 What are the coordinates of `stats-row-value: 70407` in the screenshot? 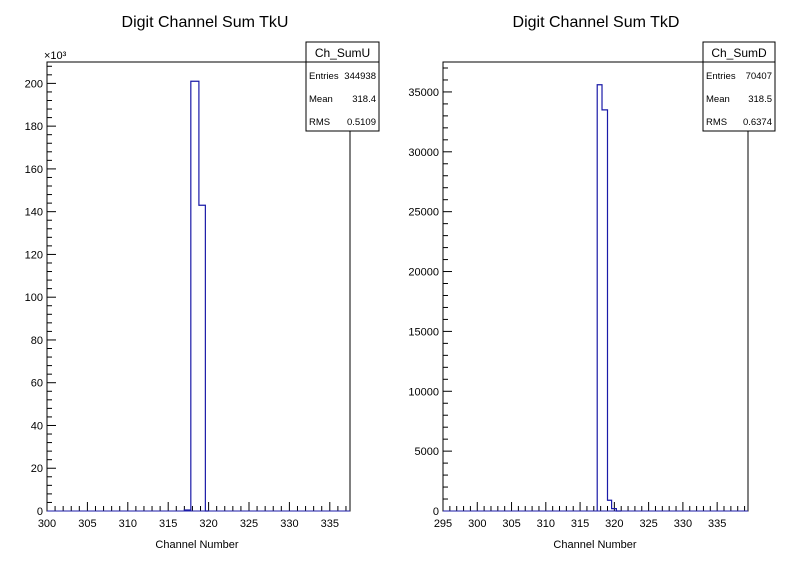 It's located at (759, 76).